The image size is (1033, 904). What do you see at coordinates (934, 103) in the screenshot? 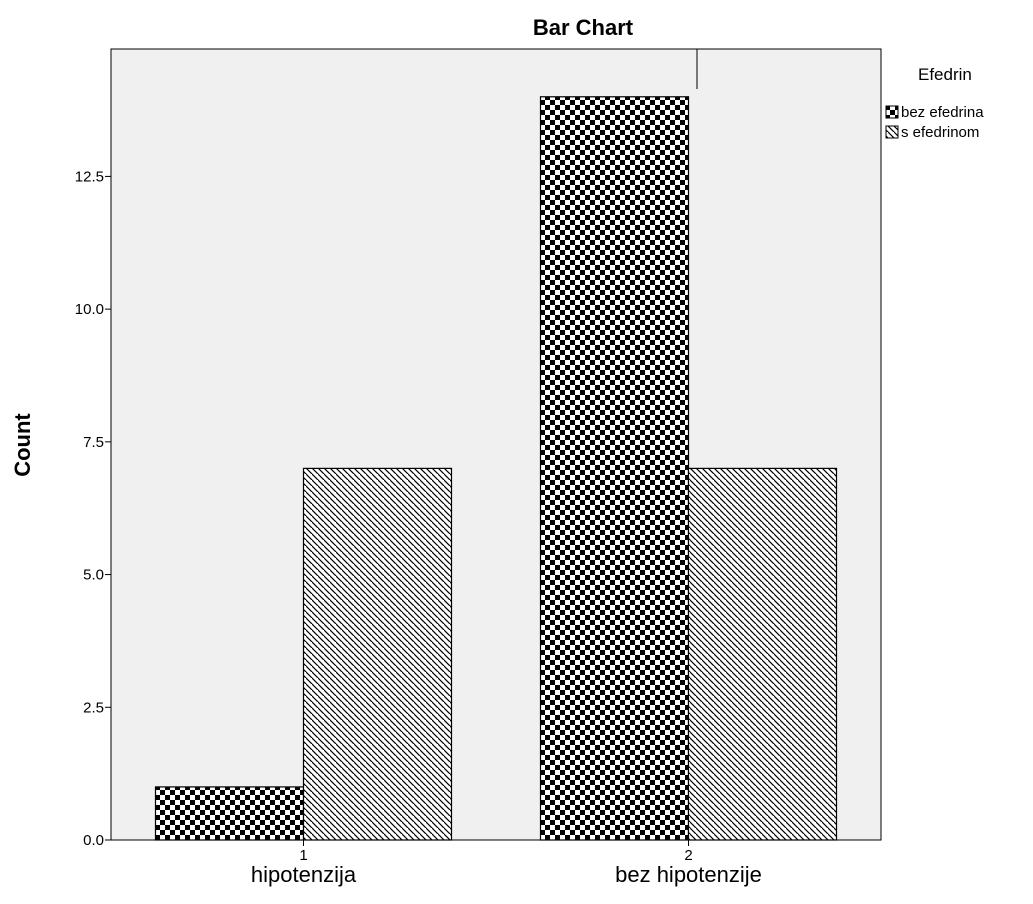
I see `legend: Efedrin bez efedrina s efedrinom` at bounding box center [934, 103].